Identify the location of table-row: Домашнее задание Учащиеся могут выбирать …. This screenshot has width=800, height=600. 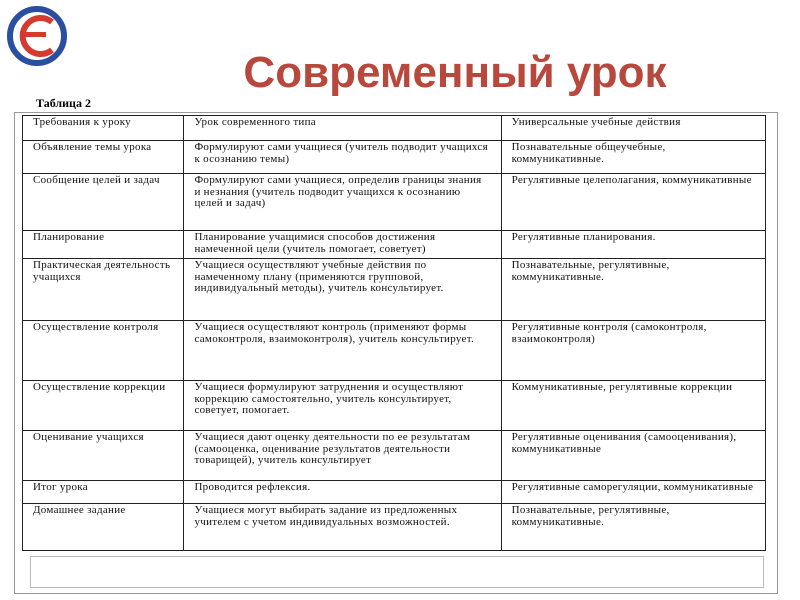
(394, 527).